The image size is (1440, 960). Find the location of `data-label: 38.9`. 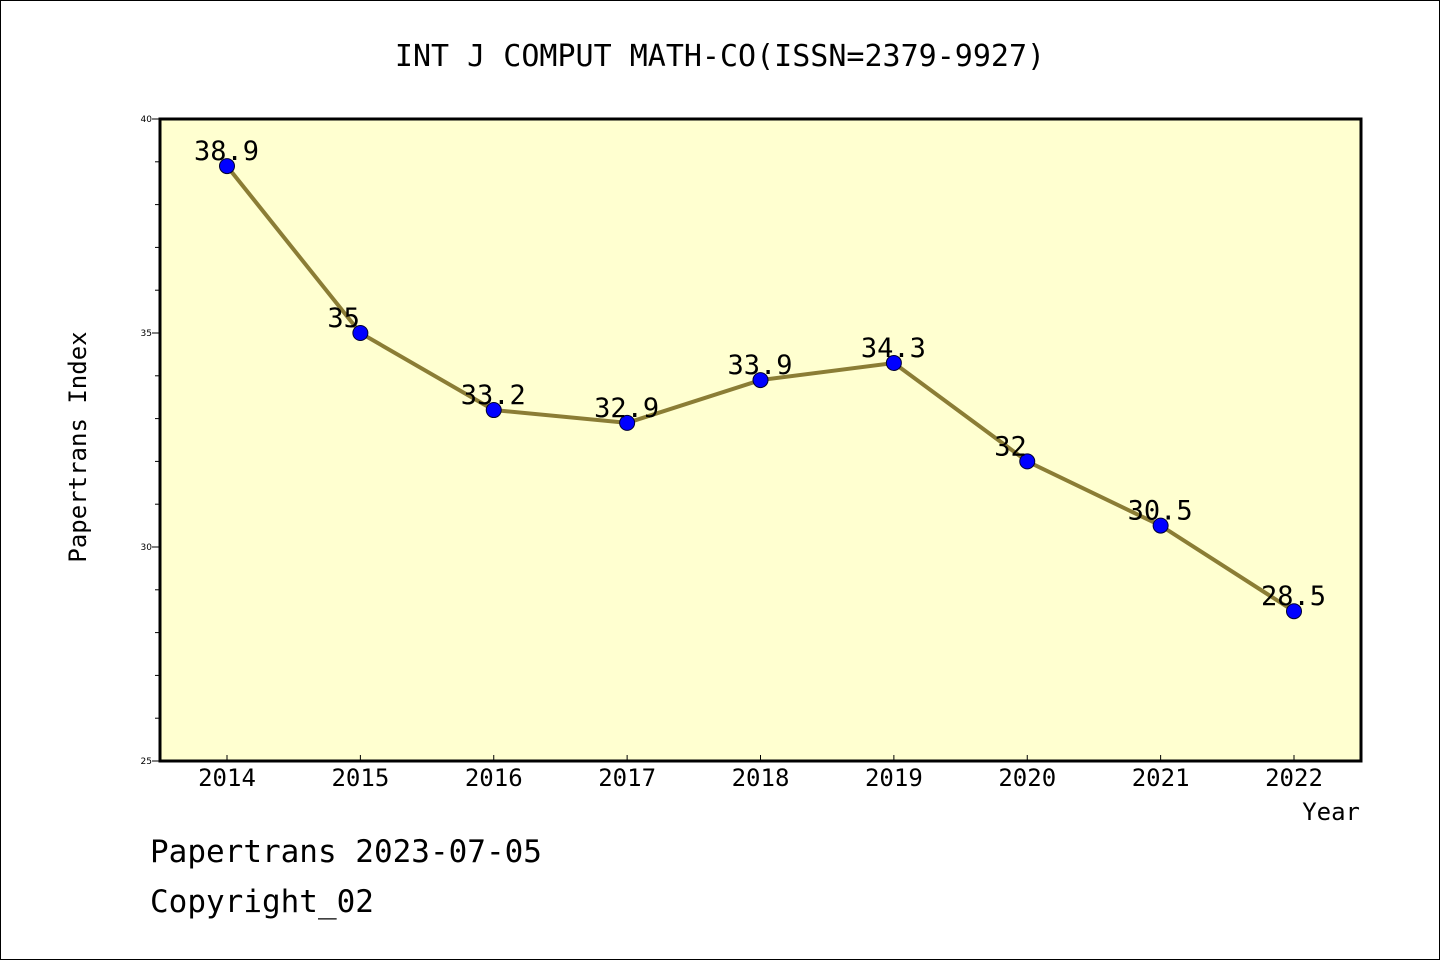

data-label: 38.9 is located at coordinates (226, 151).